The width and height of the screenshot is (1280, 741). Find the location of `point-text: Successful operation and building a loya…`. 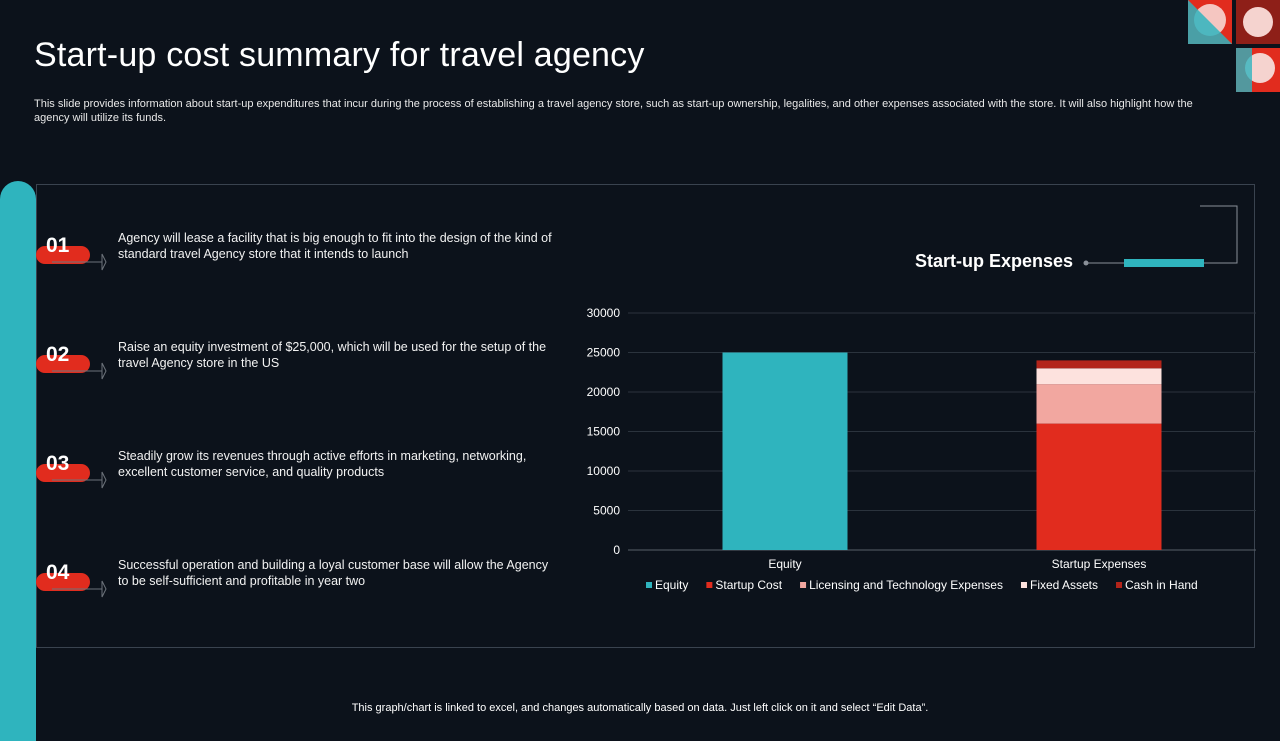

point-text: Successful operation and building a loya… is located at coordinates (333, 573).